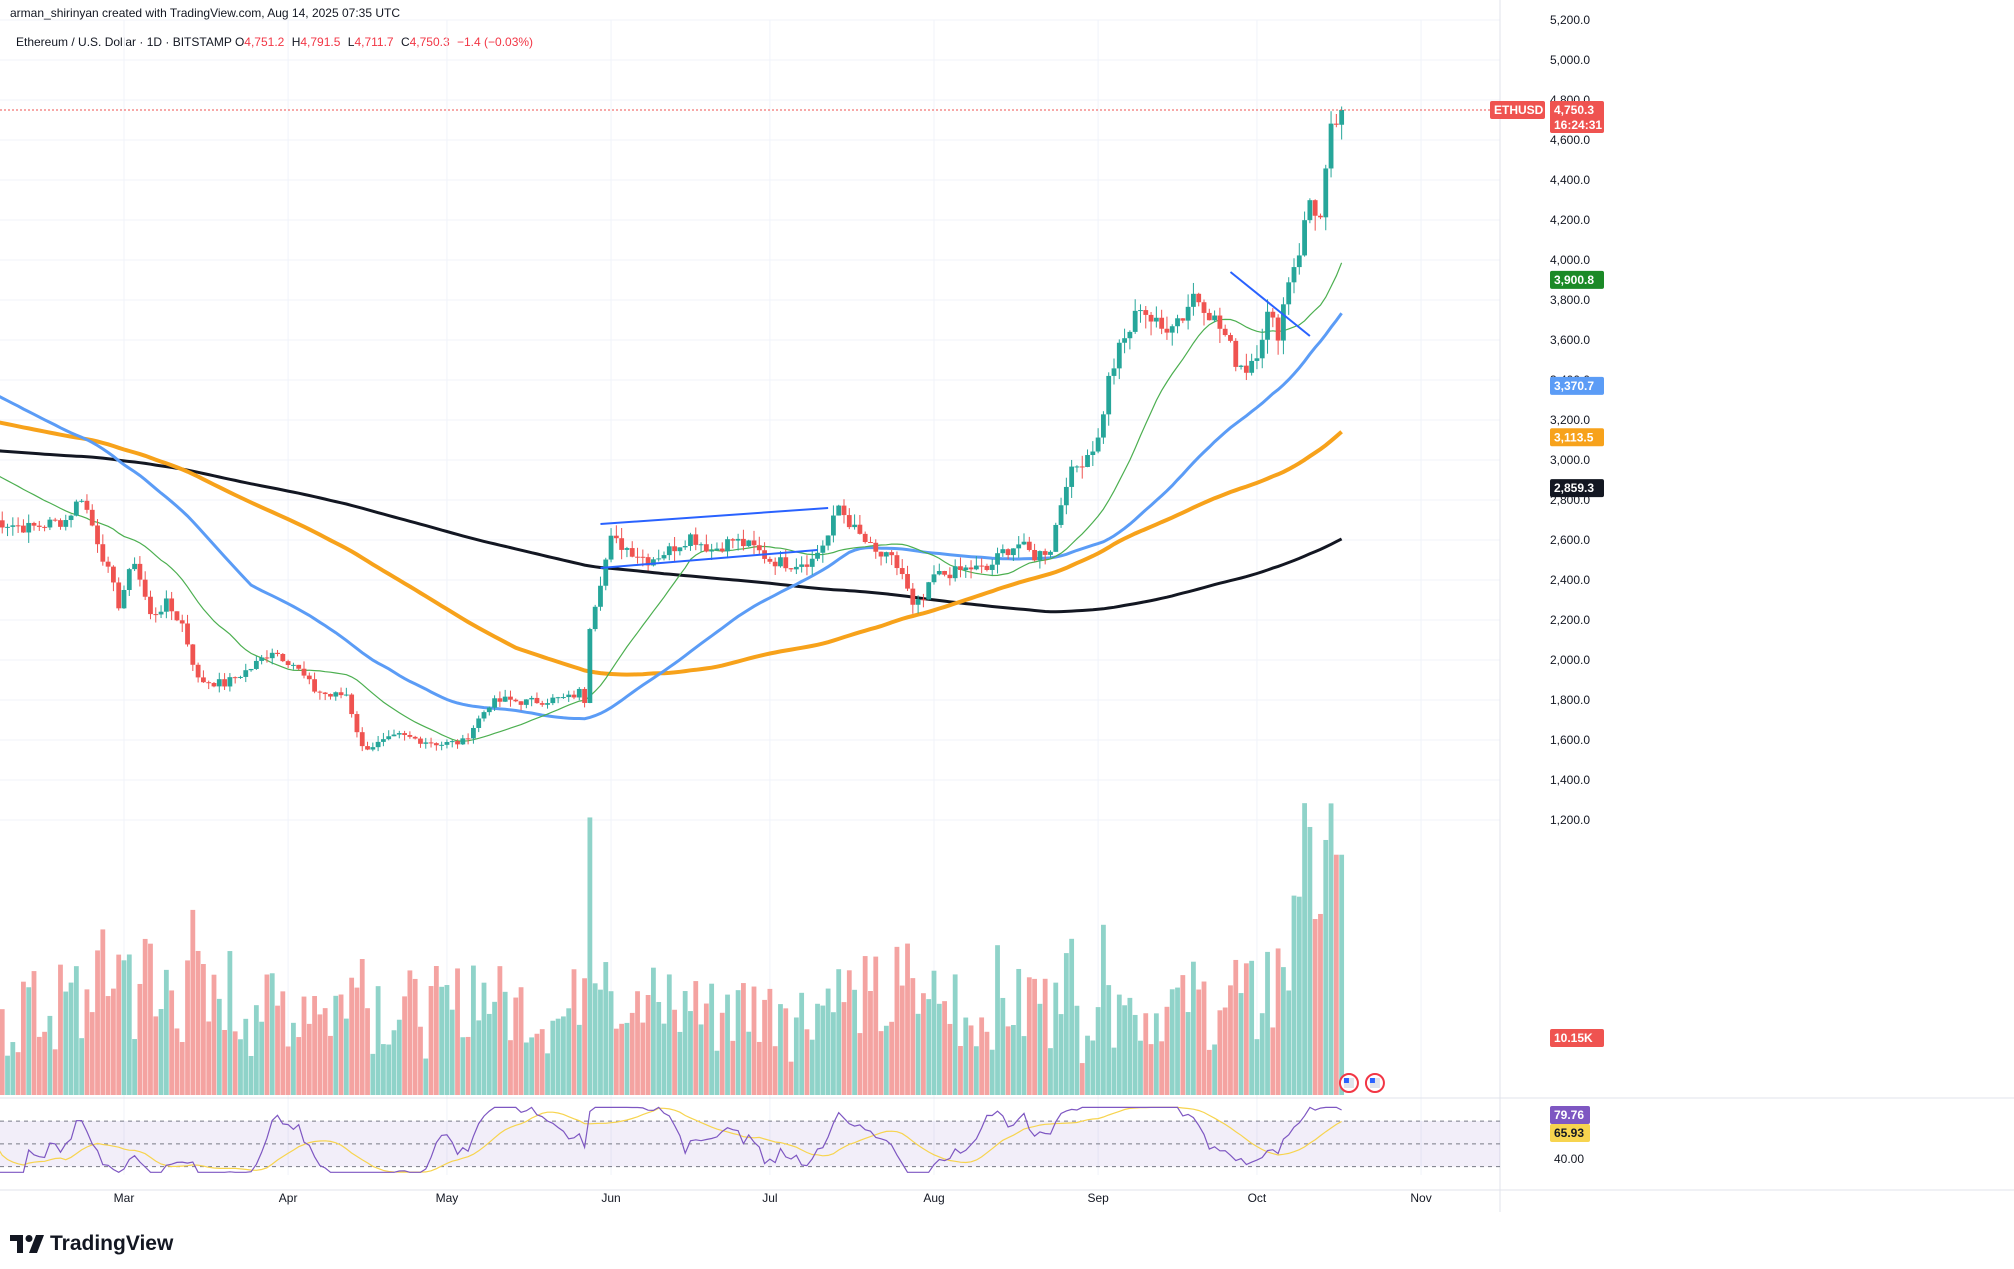 Image resolution: width=2014 pixels, height=1269 pixels. Describe the element at coordinates (671, 531) in the screenshot. I see `sma-black-line` at that location.